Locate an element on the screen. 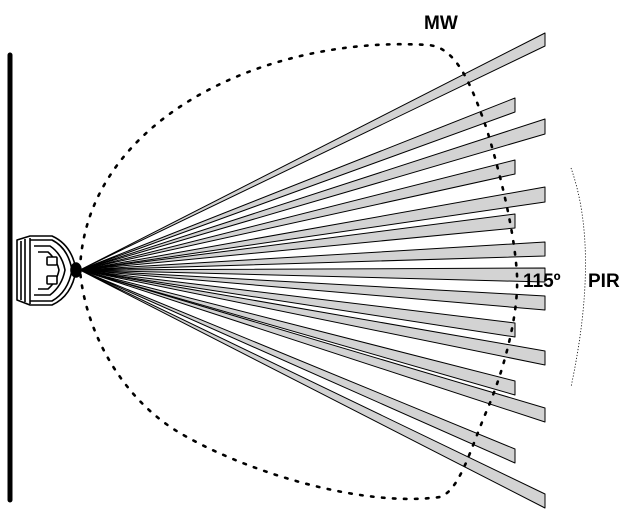  sensor-mount-bottom is located at coordinates (52, 280).